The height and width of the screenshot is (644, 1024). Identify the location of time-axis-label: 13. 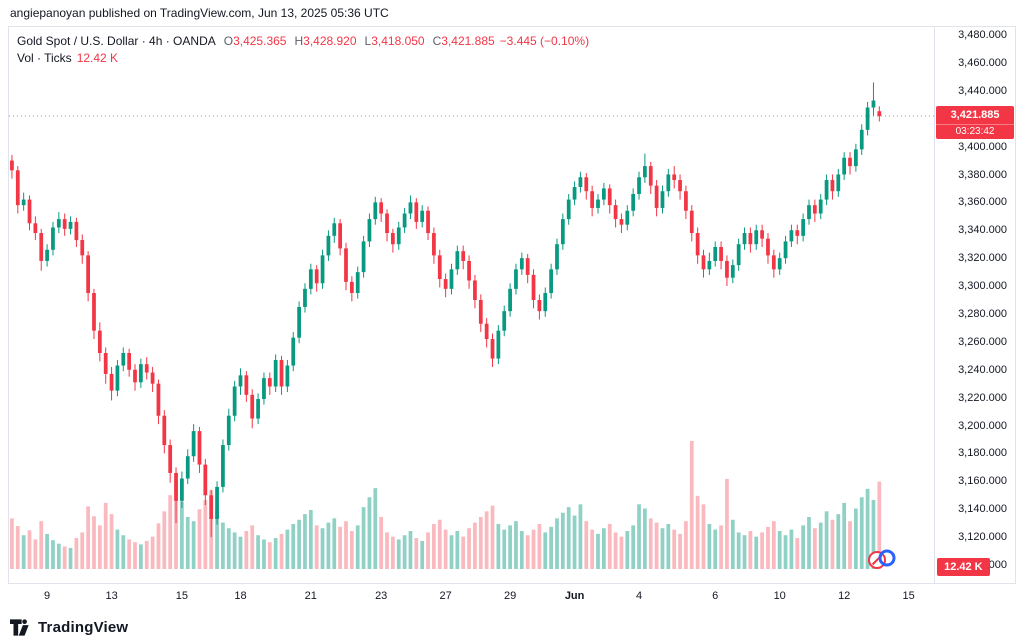
(111, 596).